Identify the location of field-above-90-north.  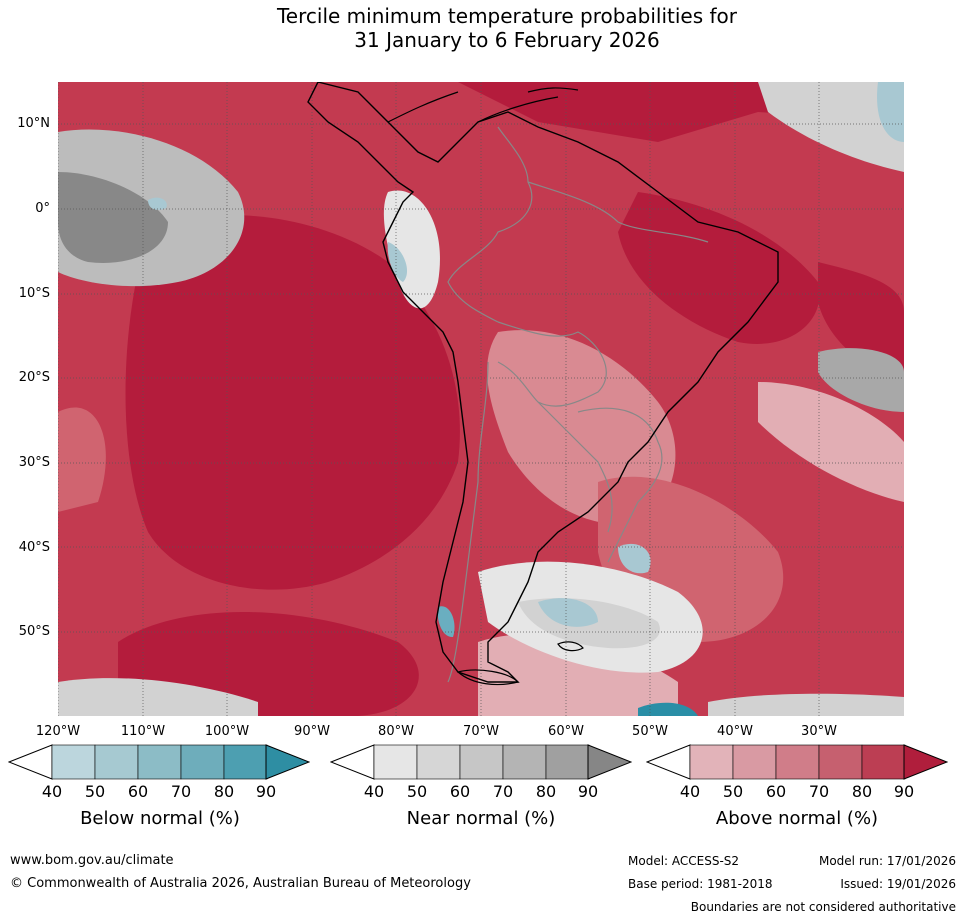
(481, 112).